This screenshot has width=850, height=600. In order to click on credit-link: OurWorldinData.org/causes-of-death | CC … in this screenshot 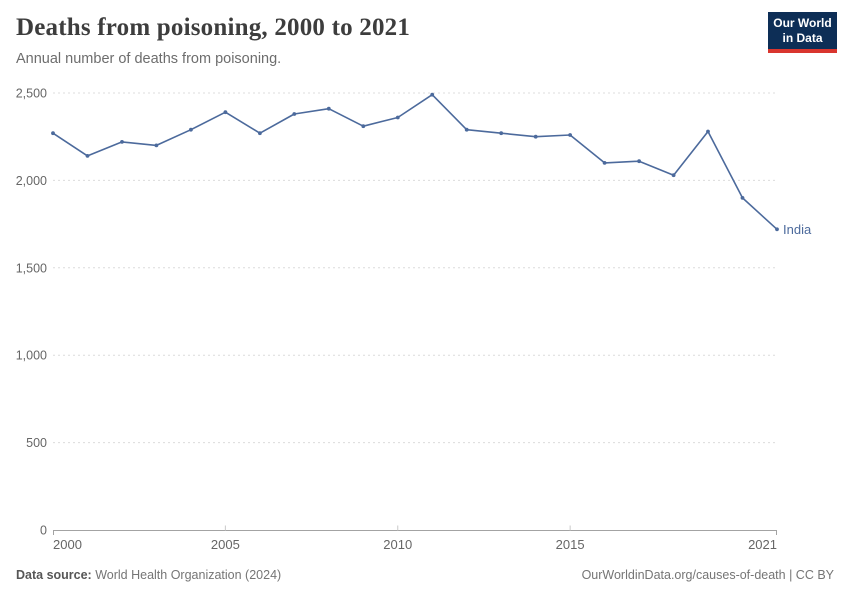, I will do `click(707, 575)`.